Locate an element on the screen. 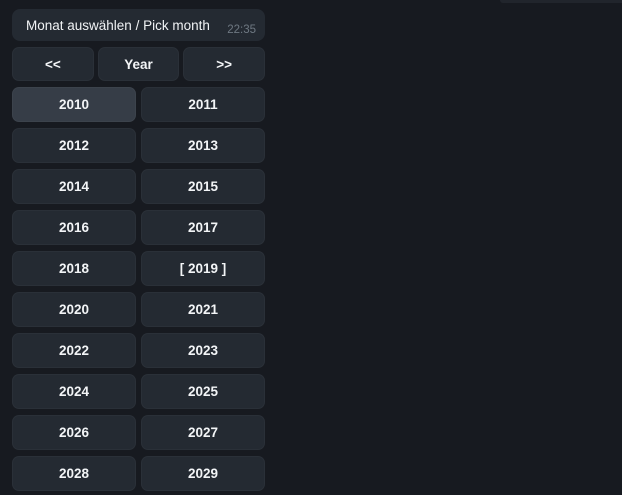 This screenshot has height=495, width=622. year-row: 2022 2023 is located at coordinates (138, 350).